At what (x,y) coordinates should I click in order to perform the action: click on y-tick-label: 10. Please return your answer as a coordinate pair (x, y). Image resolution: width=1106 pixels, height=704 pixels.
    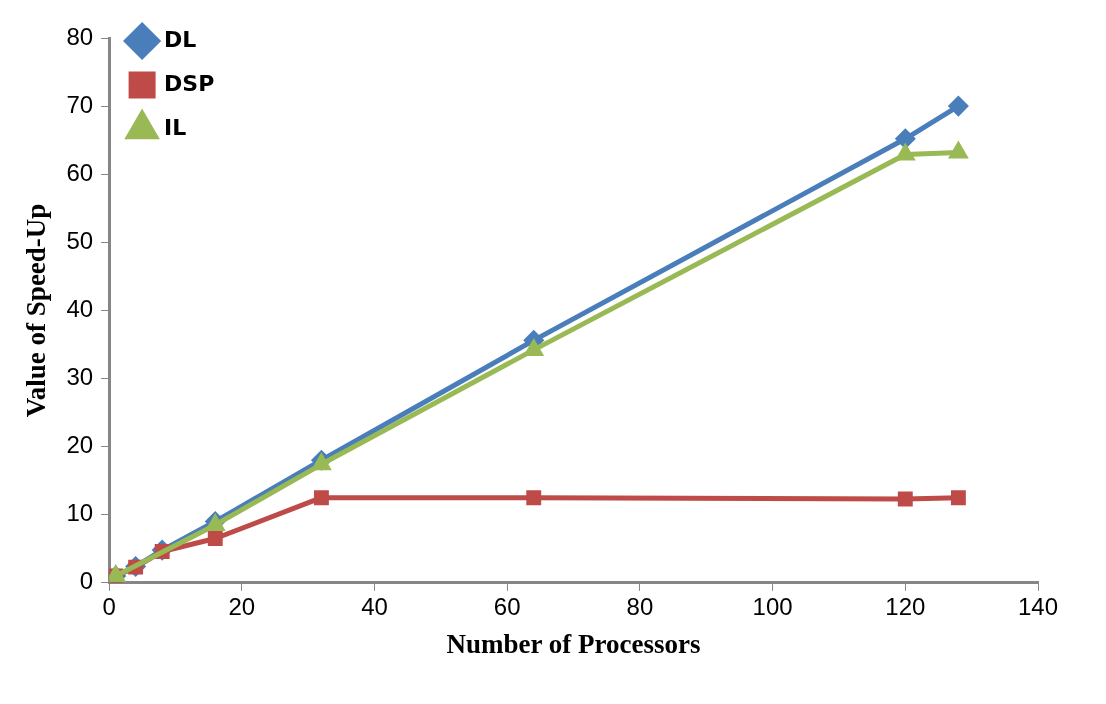
    Looking at the image, I should click on (80, 513).